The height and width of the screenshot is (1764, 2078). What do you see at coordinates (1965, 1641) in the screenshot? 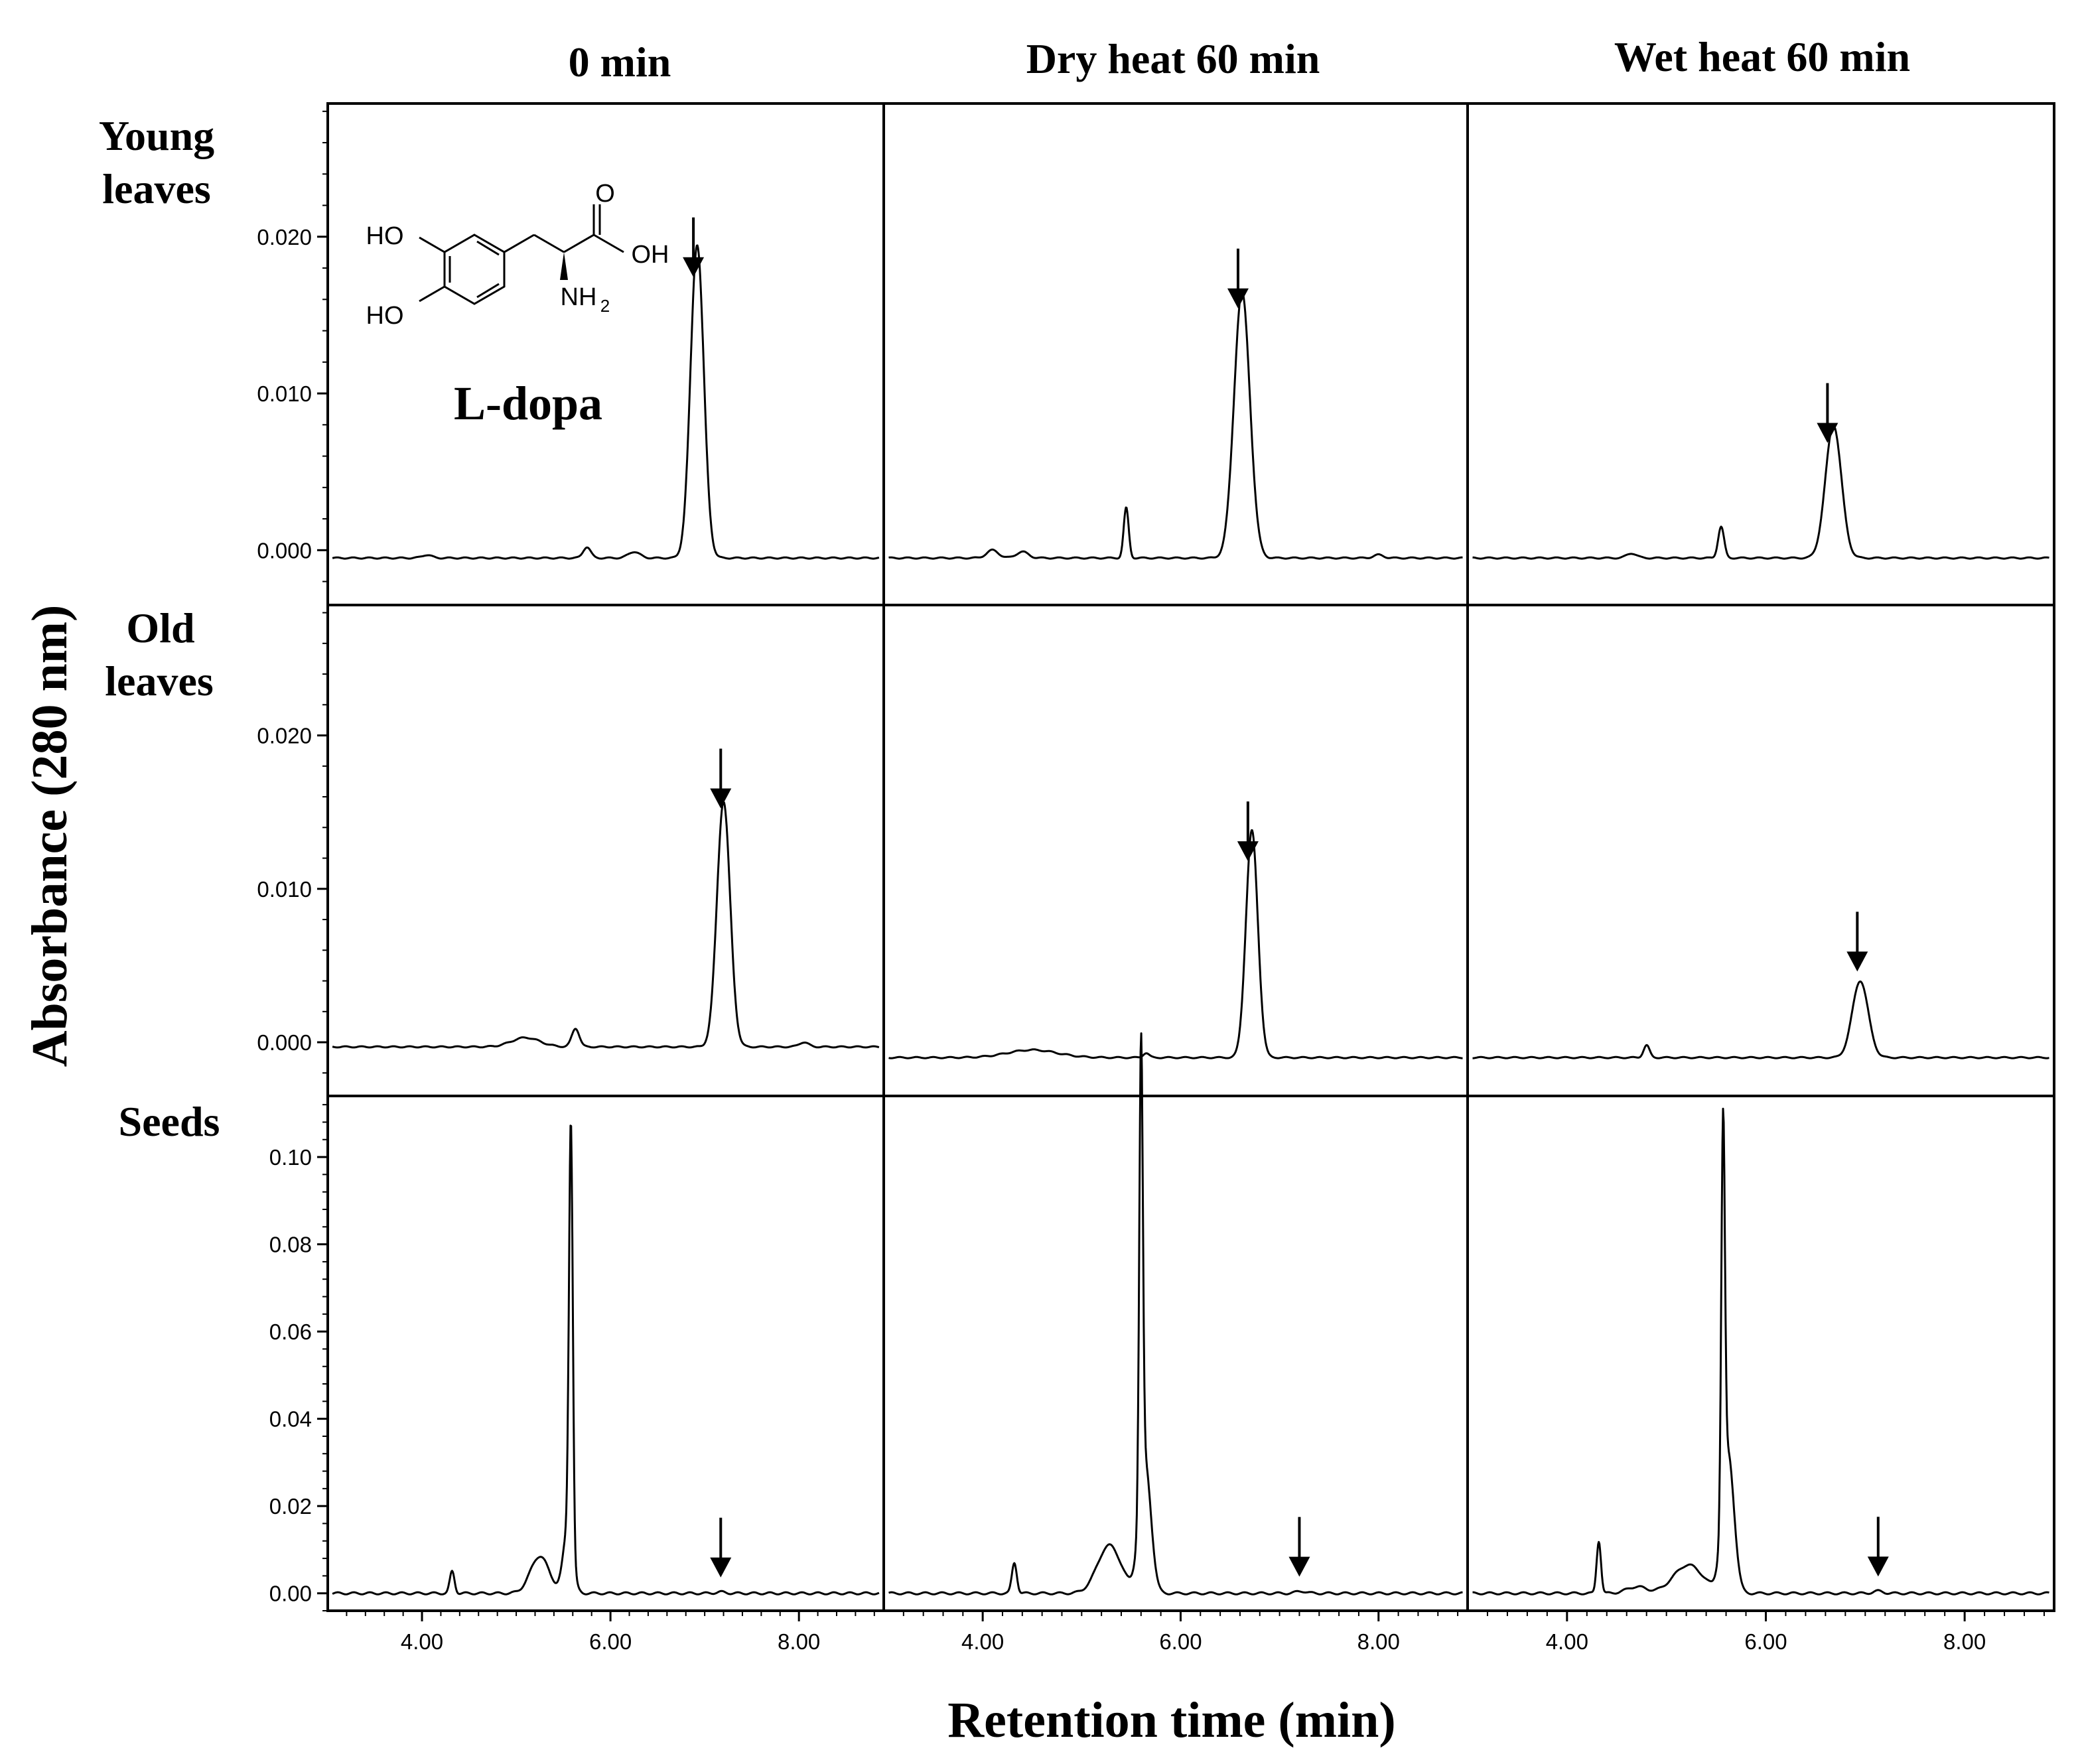
I see `x-tick-label-c2-2: 8.00` at bounding box center [1965, 1641].